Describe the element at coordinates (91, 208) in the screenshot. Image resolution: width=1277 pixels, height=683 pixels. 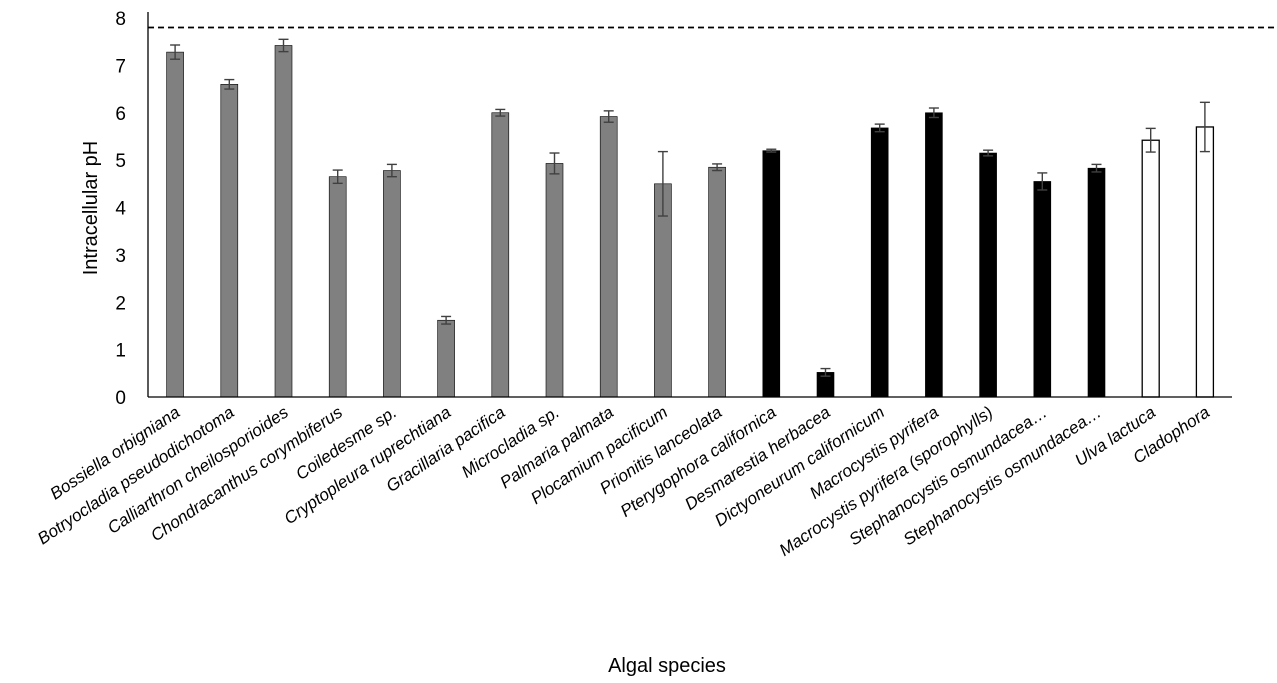
I see `y-axis-title: Intracellular pH` at that location.